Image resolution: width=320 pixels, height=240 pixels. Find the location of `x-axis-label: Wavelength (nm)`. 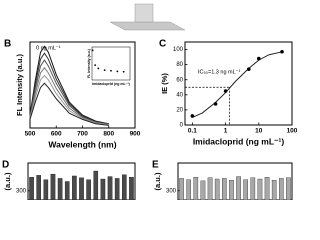

x-axis-label: Wavelength (nm) is located at coordinates (82, 144).